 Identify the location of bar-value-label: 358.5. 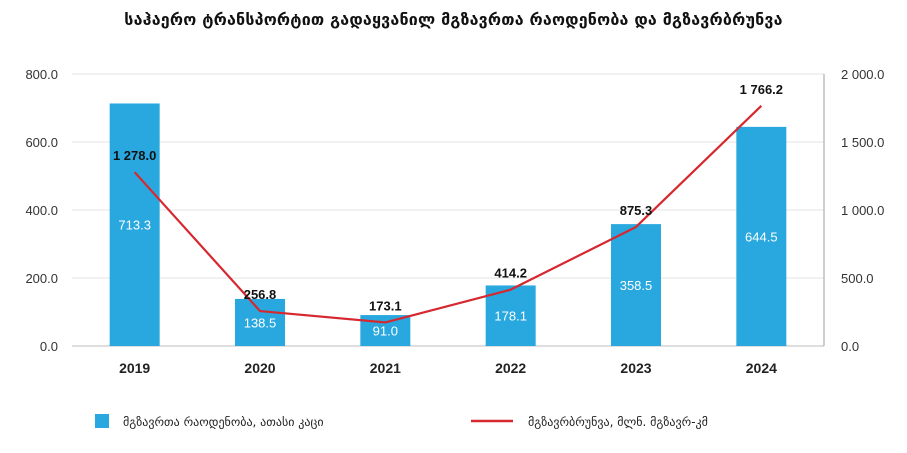
(636, 285).